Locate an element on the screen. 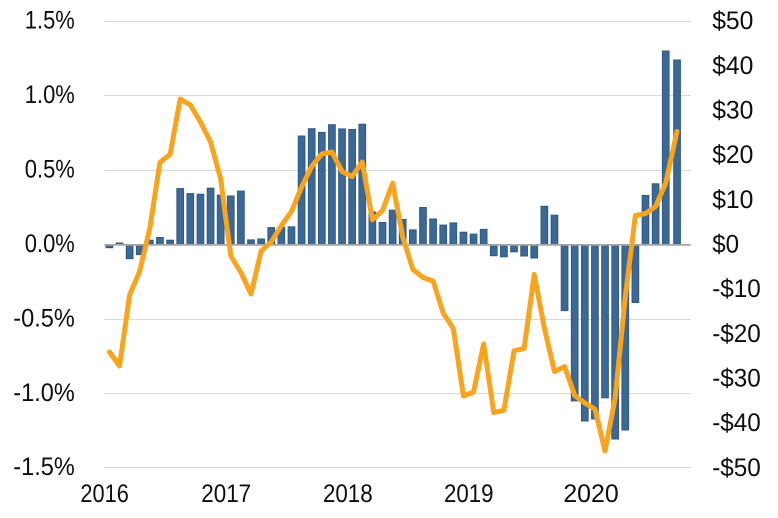 The height and width of the screenshot is (518, 778). svg-text: 1.5% is located at coordinates (50, 20).